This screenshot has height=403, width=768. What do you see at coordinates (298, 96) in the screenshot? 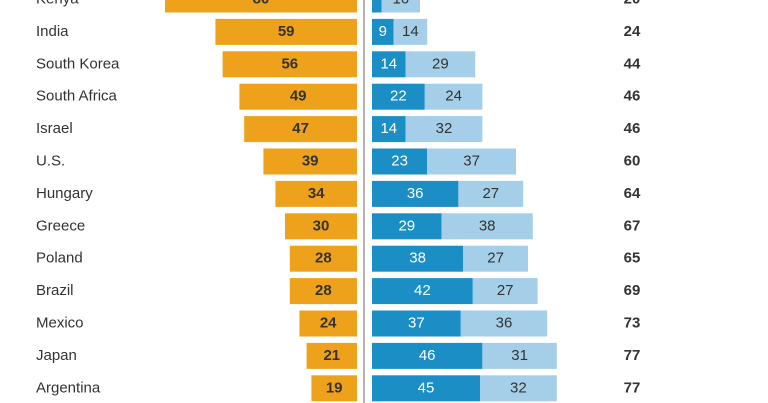
I see `value-label: 49` at bounding box center [298, 96].